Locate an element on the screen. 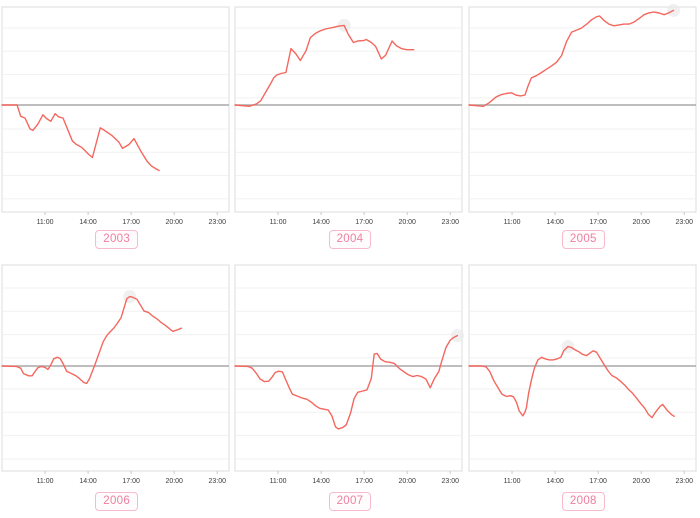 This screenshot has width=700, height=518. year-label-row: 2008 is located at coordinates (583, 501).